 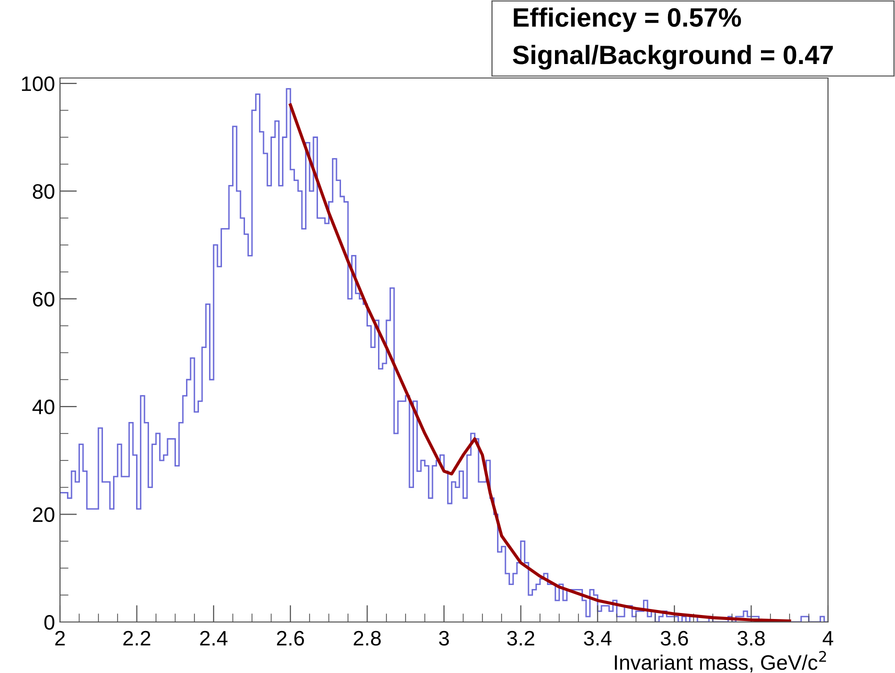 What do you see at coordinates (290, 638) in the screenshot?
I see `x-tick-label: 2.6` at bounding box center [290, 638].